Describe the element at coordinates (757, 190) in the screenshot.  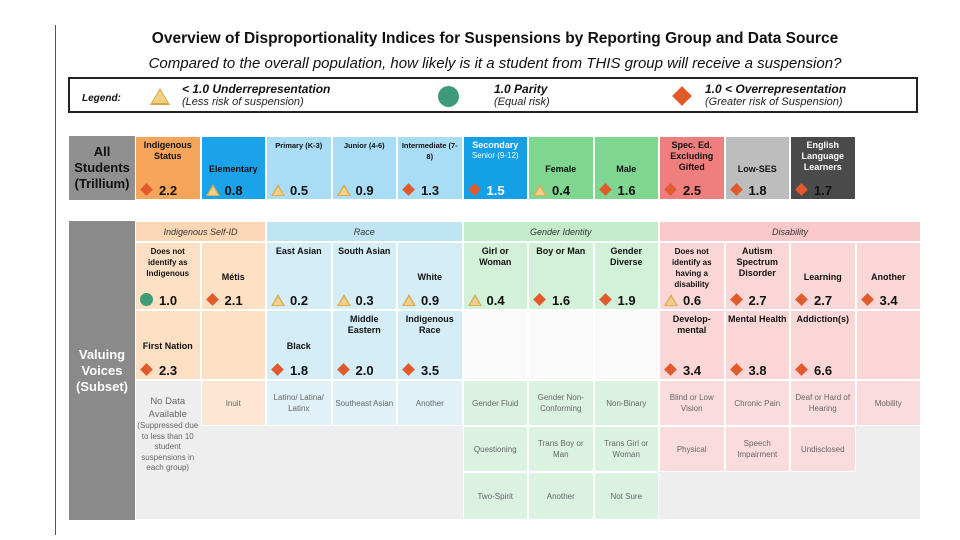
I see `value-text: 1.8` at that location.